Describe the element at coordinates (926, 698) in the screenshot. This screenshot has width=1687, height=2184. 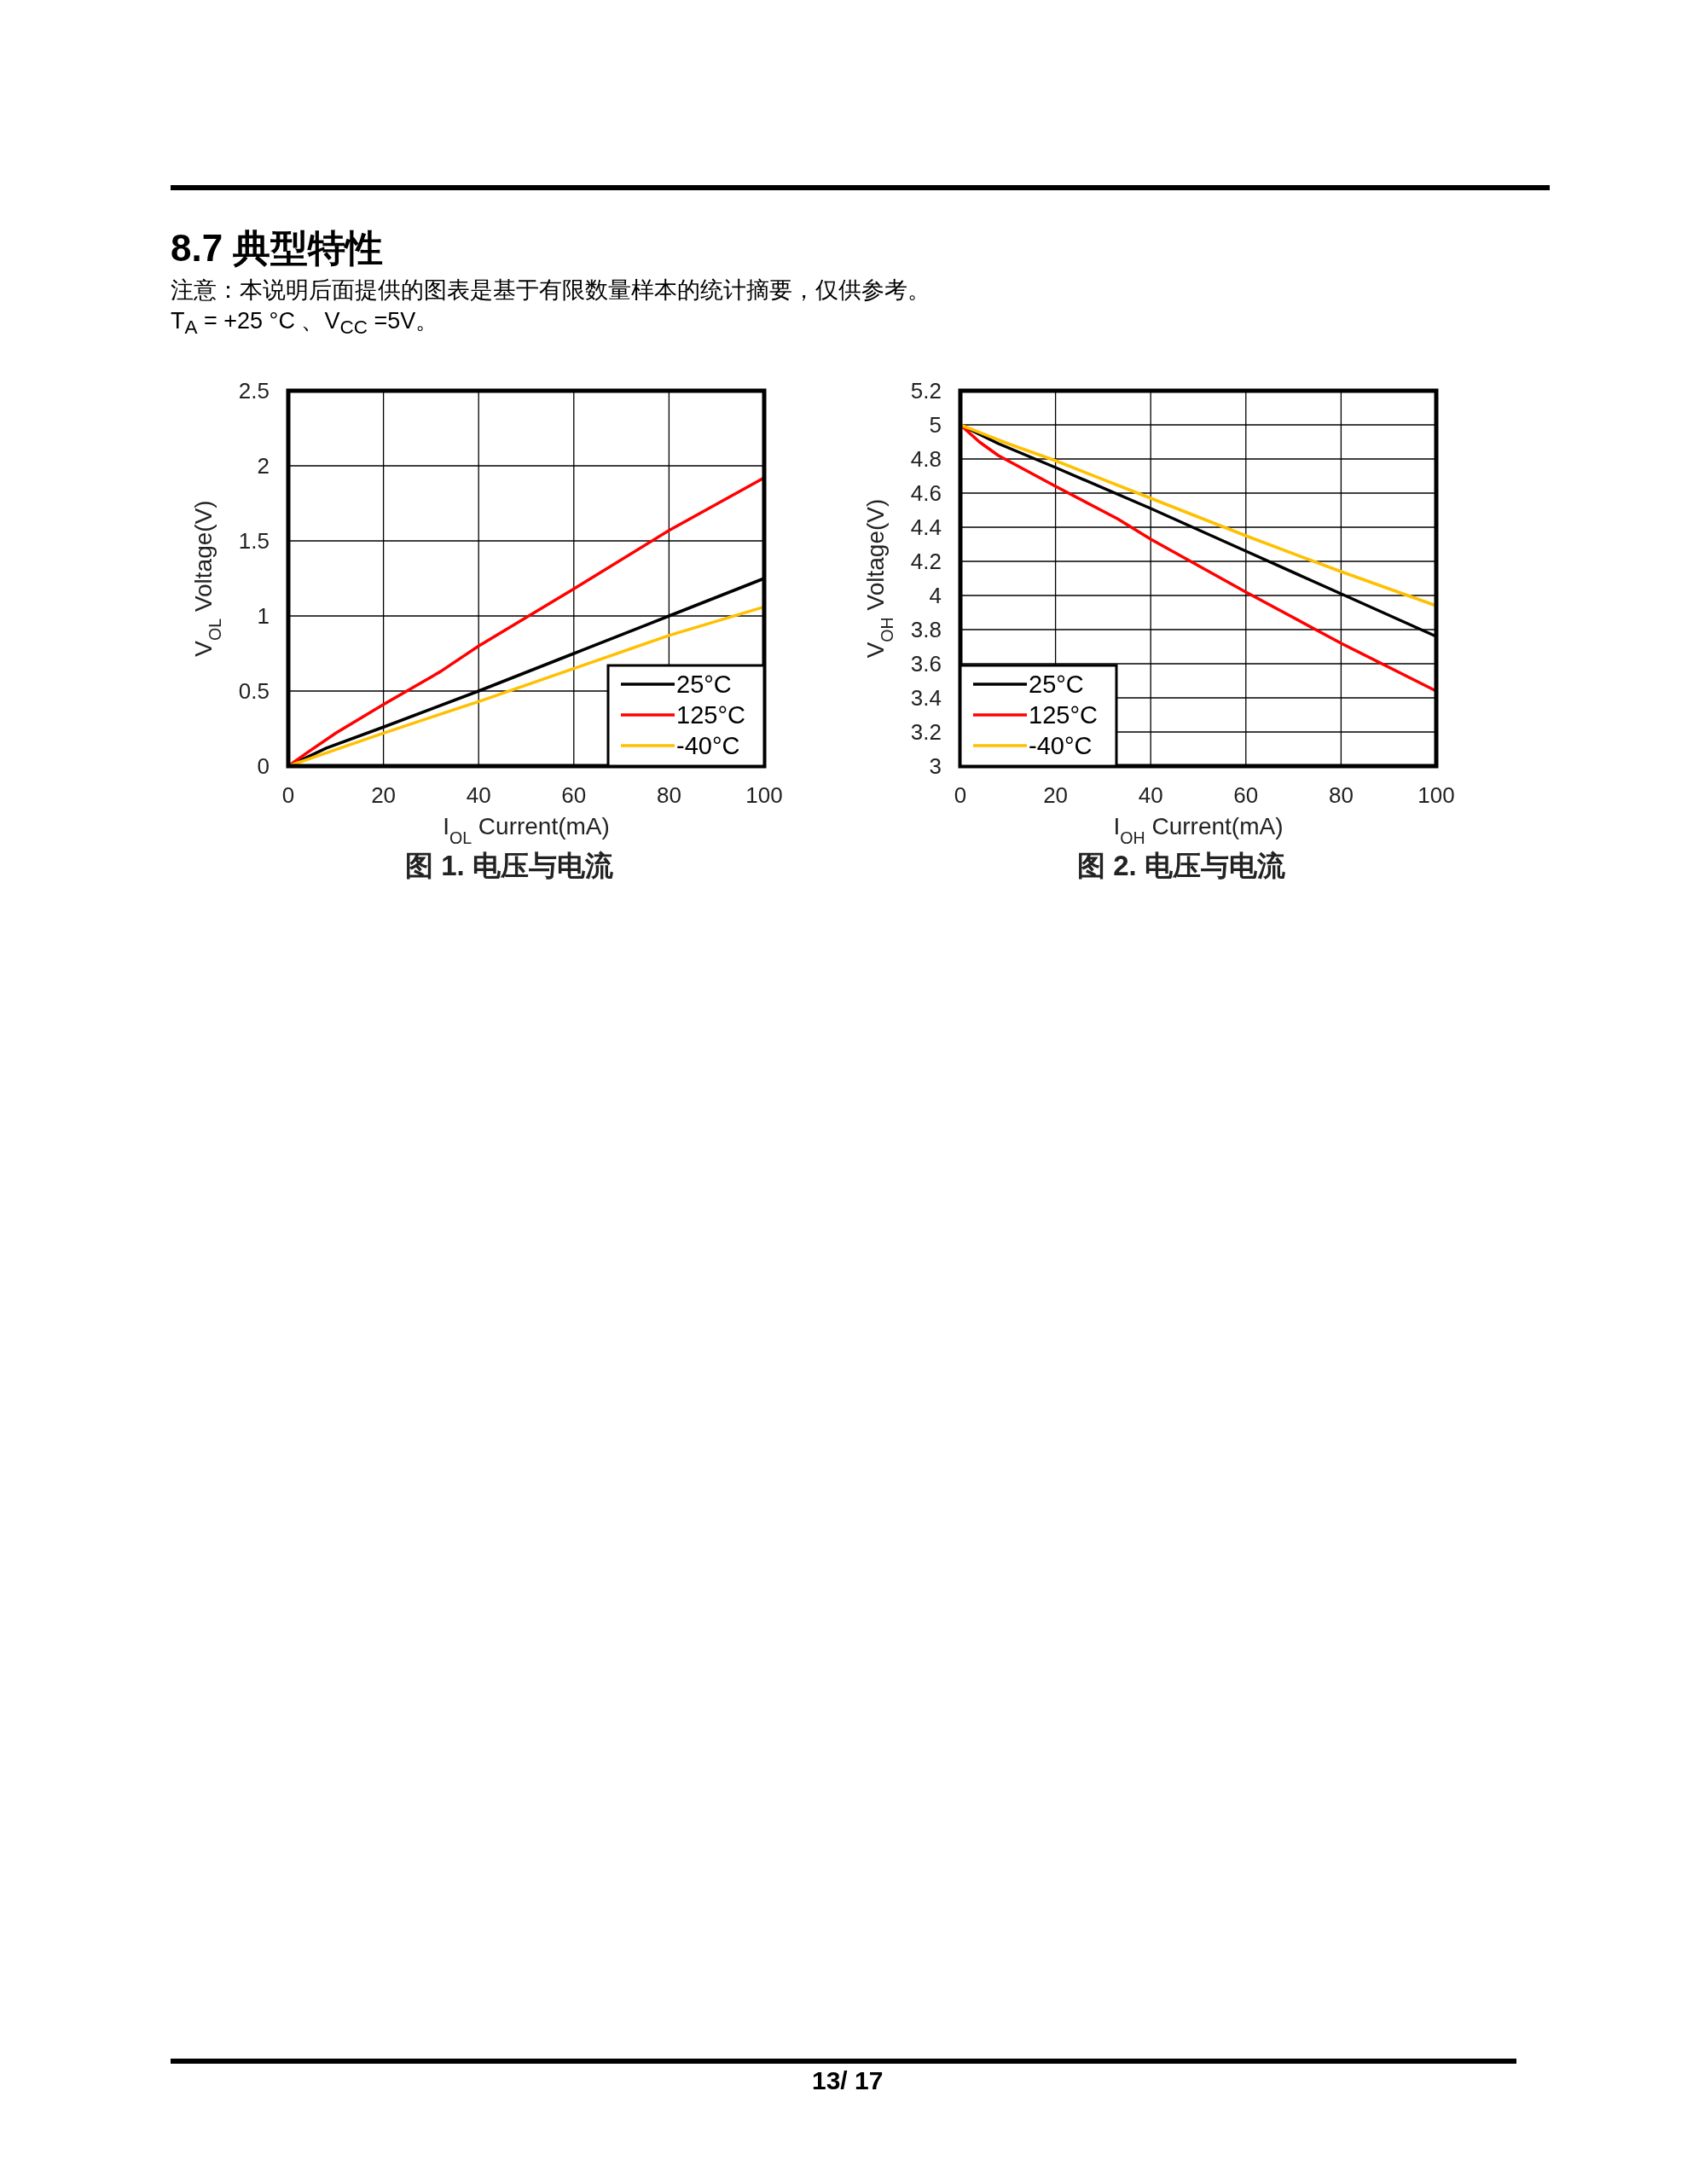
I see `y-tick-label: 3.4` at that location.